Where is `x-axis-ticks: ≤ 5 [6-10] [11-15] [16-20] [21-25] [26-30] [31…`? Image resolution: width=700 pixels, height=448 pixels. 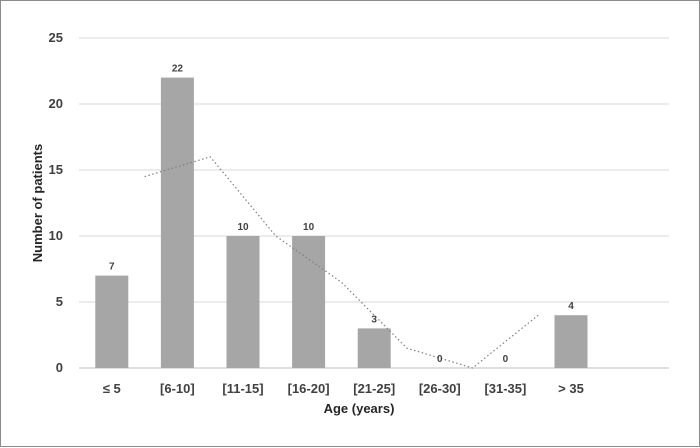
x-axis-ticks: ≤ 5 [6-10] [11-15] [16-20] [21-25] [26-30] [31… is located at coordinates (343, 388).